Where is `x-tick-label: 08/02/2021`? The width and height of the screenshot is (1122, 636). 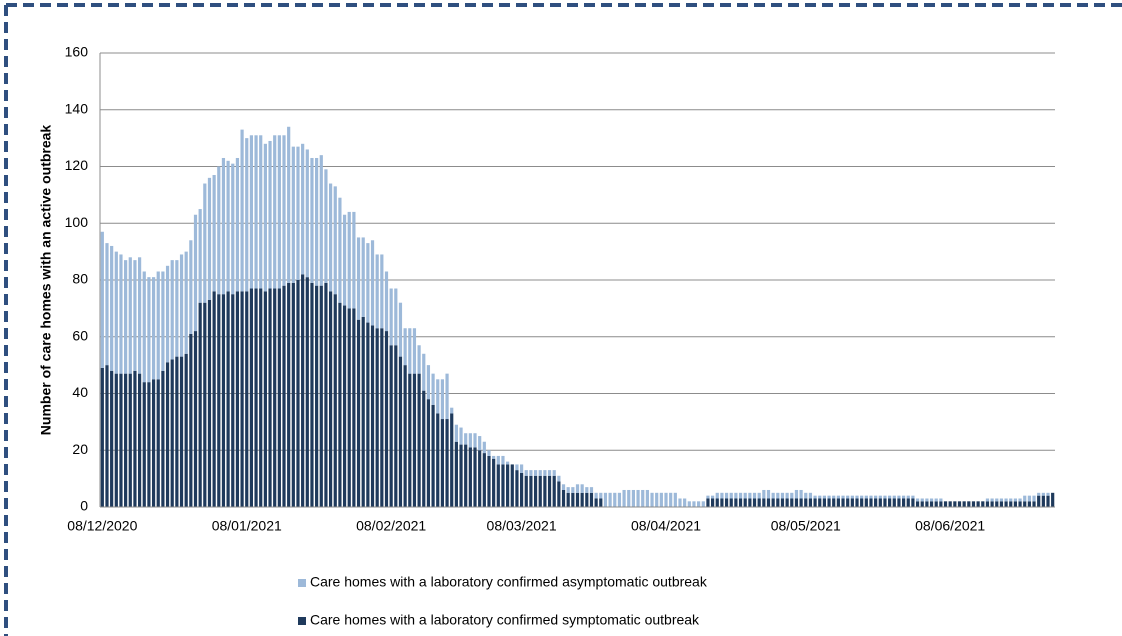 x-tick-label: 08/02/2021 is located at coordinates (391, 526).